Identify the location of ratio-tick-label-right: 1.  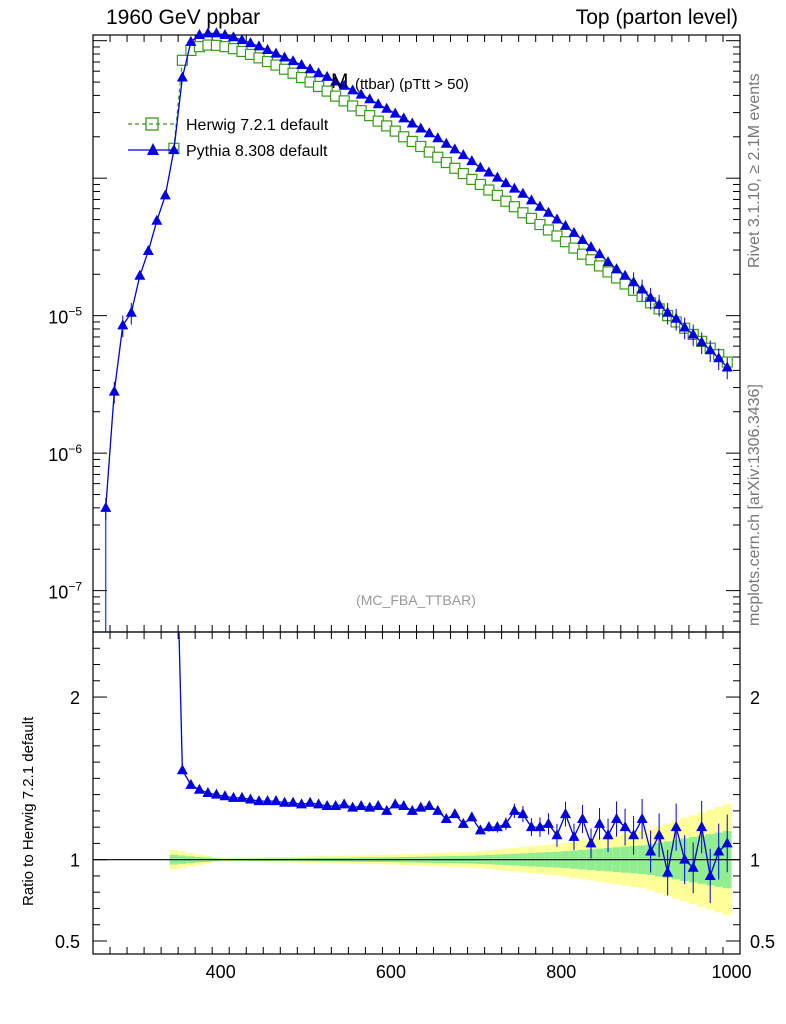
(755, 861).